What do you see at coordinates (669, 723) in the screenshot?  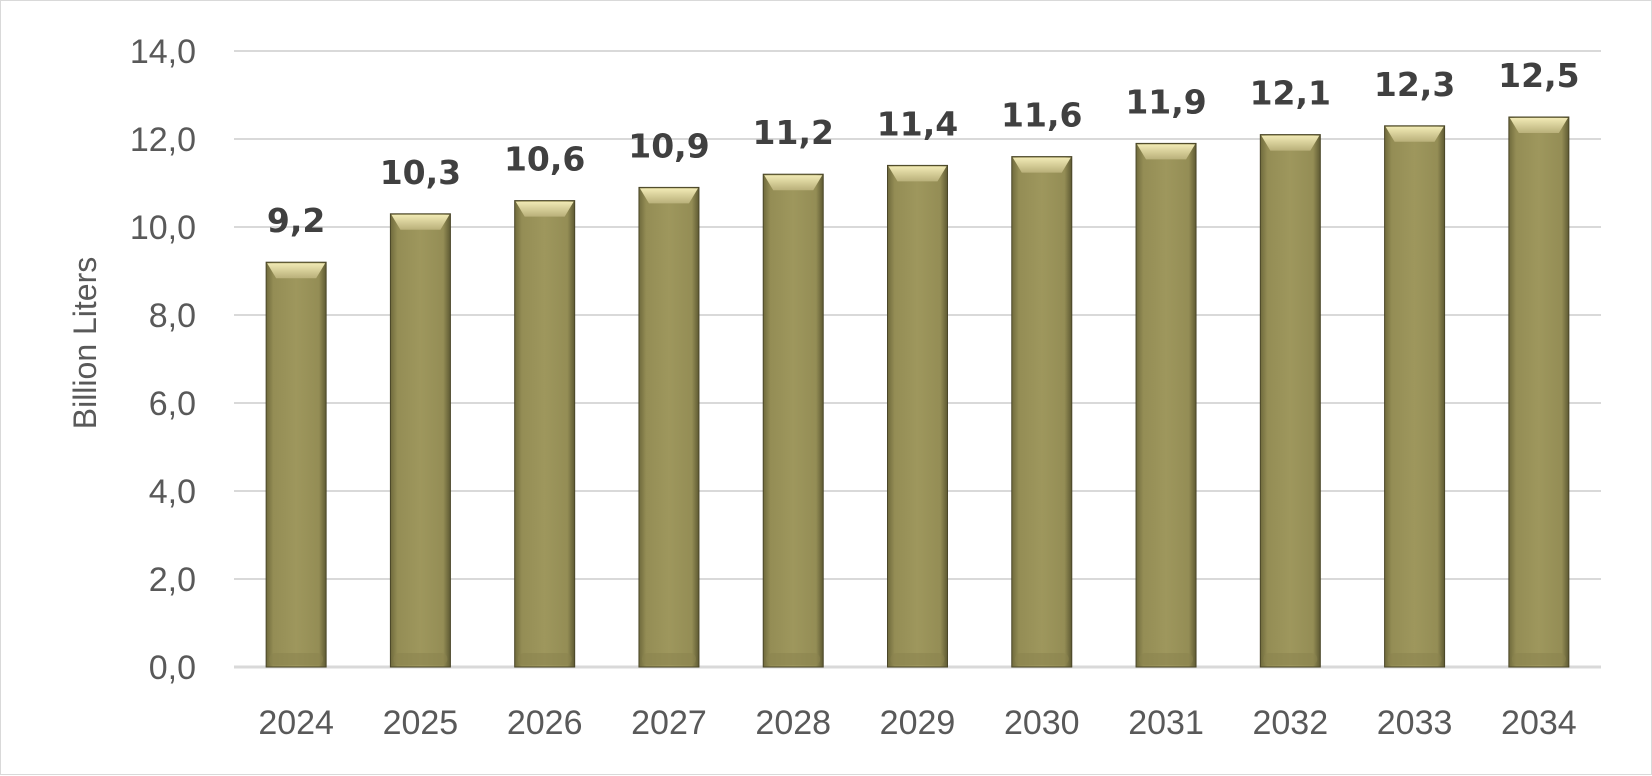 I see `x-tick-label: 2027` at bounding box center [669, 723].